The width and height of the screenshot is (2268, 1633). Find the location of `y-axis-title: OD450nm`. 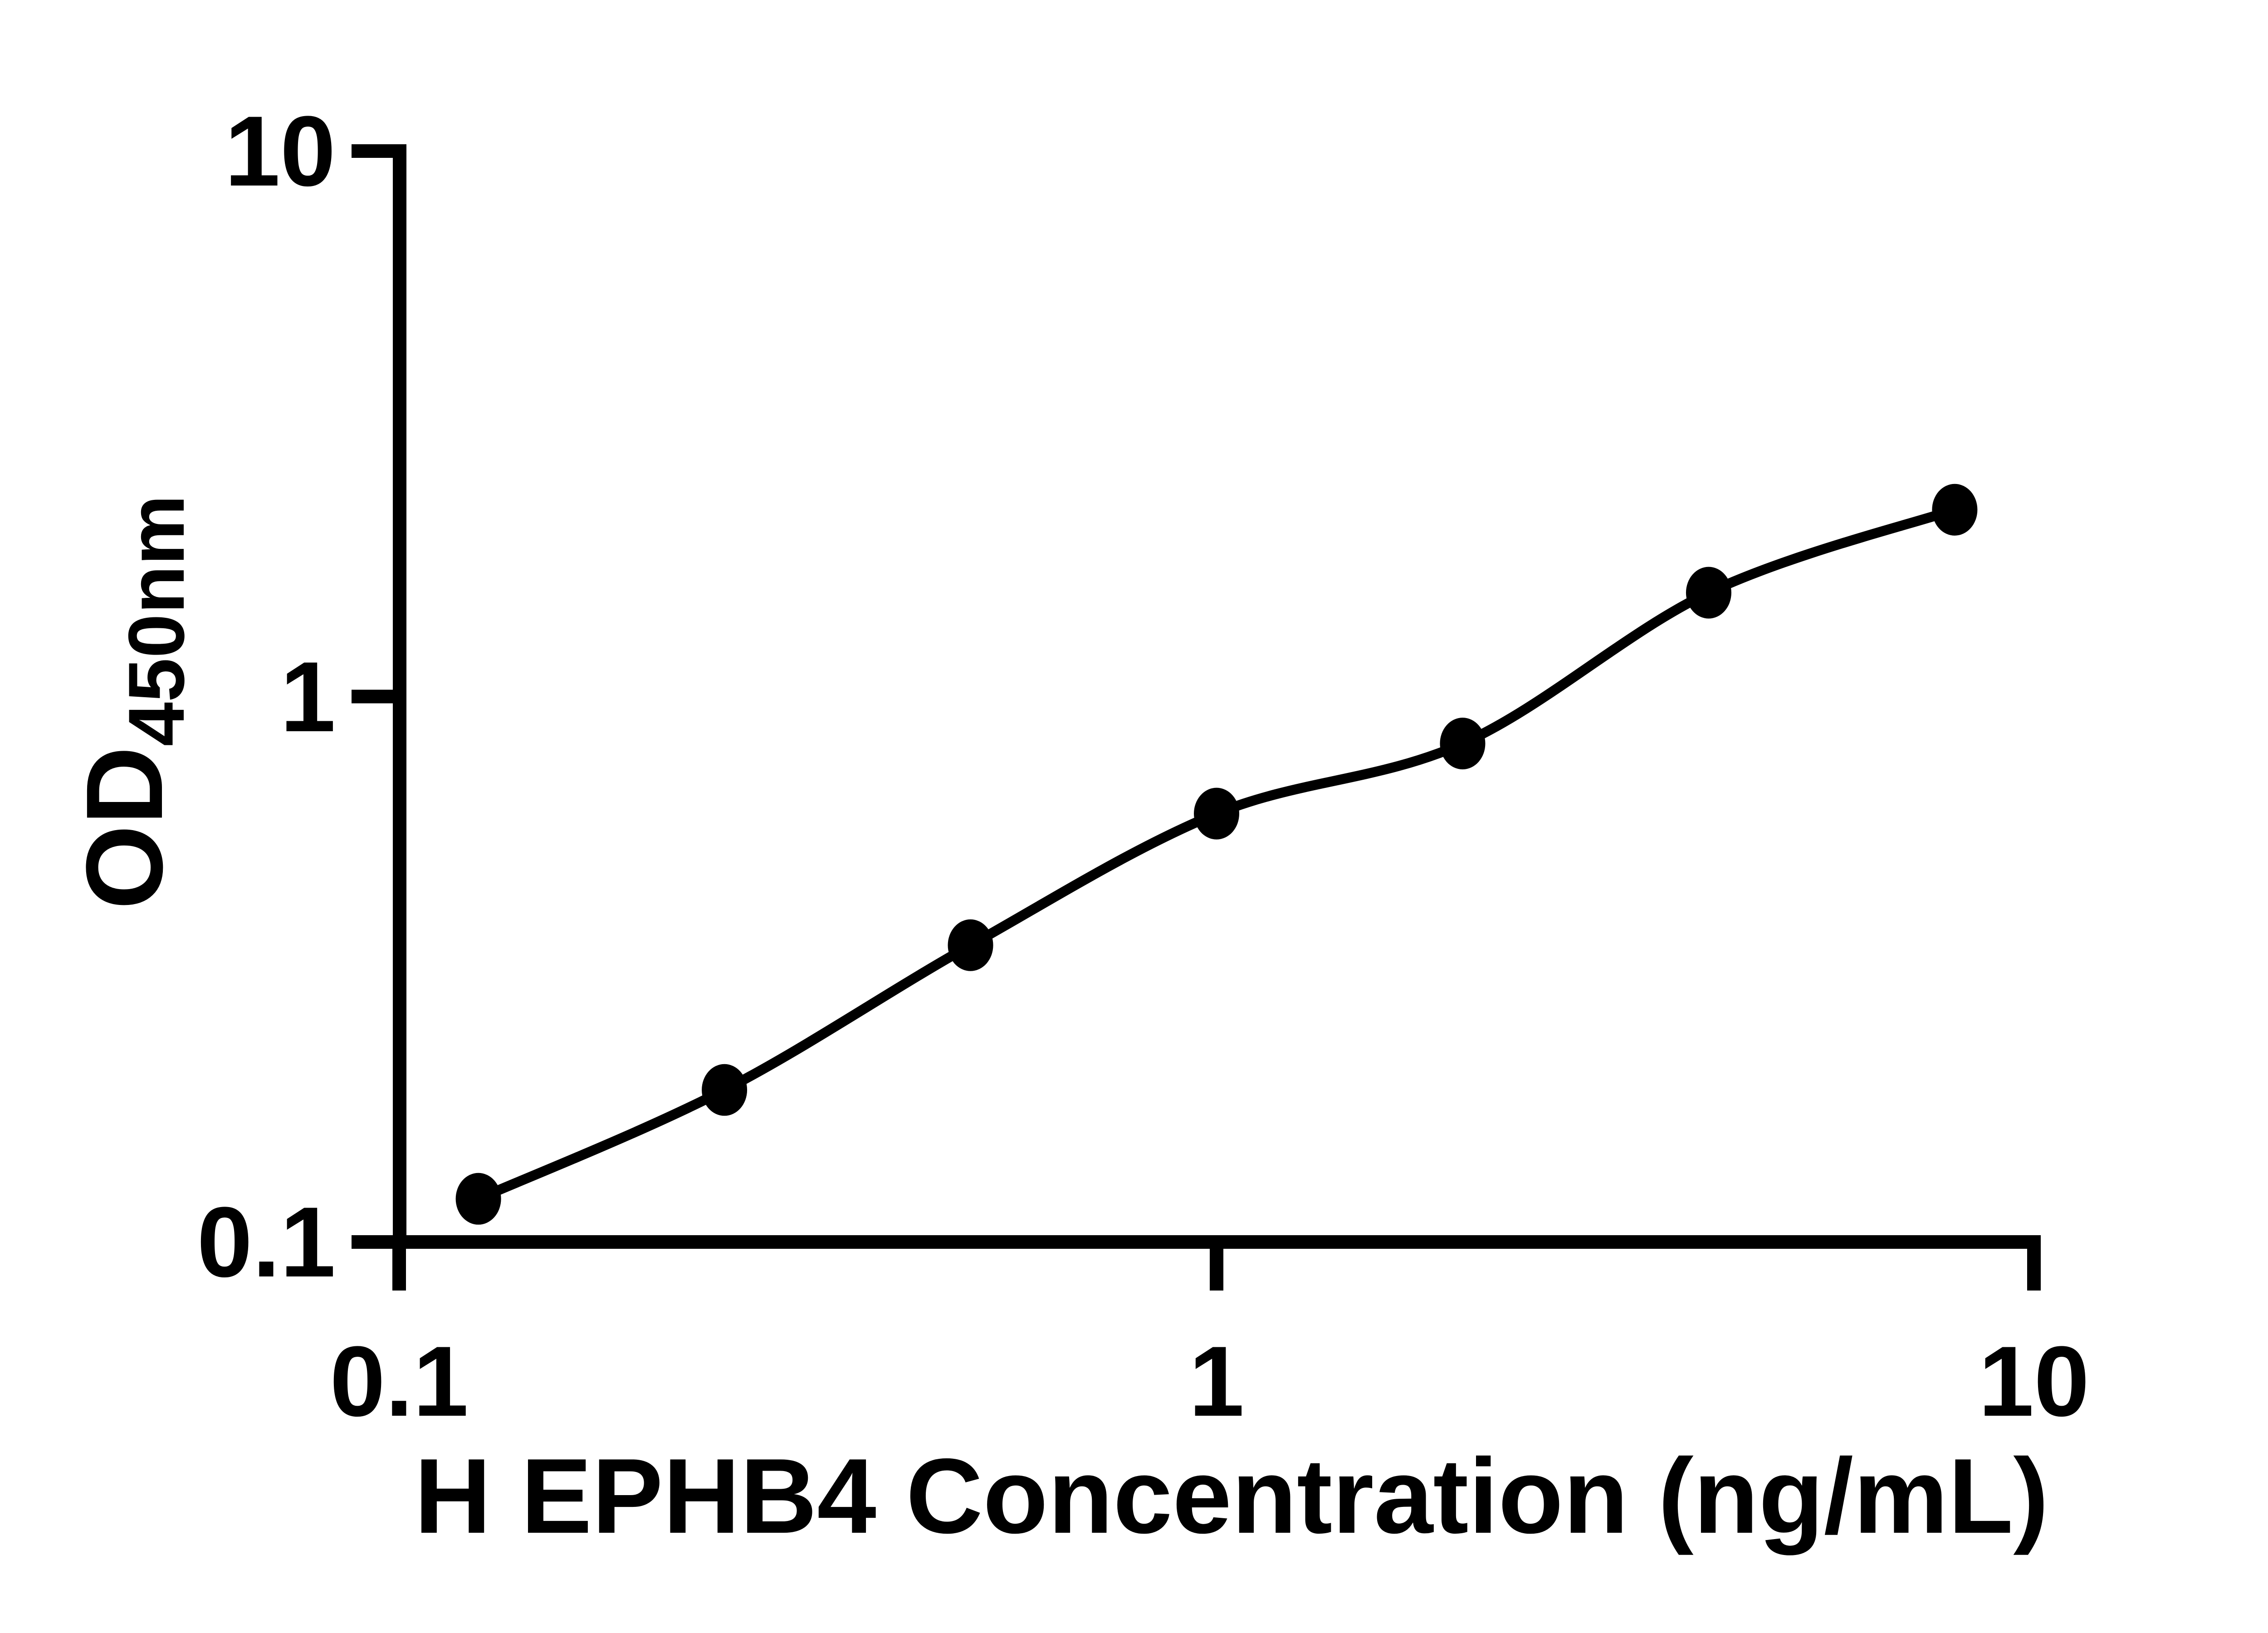

y-axis-title: OD450nm is located at coordinates (137, 701).